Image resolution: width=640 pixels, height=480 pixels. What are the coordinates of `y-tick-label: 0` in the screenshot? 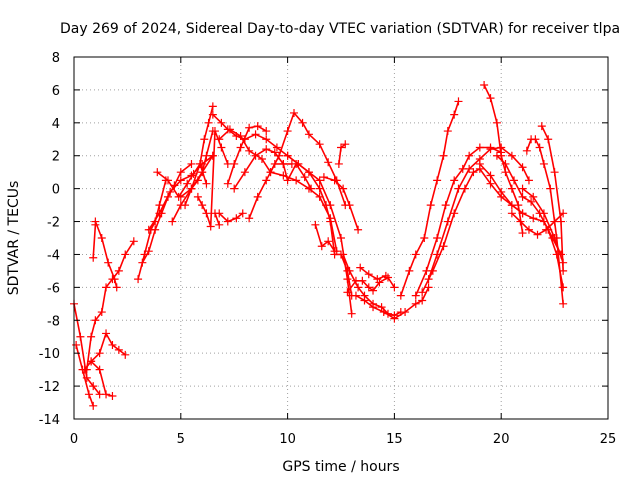 It's located at (56, 190).